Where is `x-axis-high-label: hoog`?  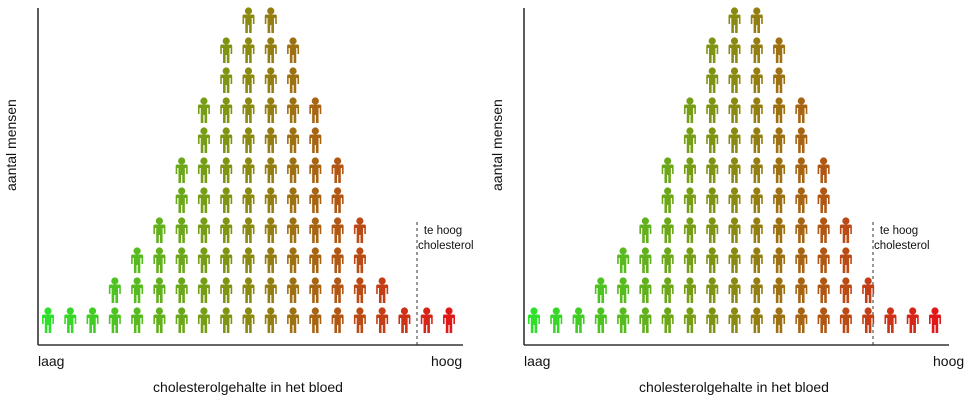
x-axis-high-label: hoog is located at coordinates (949, 361).